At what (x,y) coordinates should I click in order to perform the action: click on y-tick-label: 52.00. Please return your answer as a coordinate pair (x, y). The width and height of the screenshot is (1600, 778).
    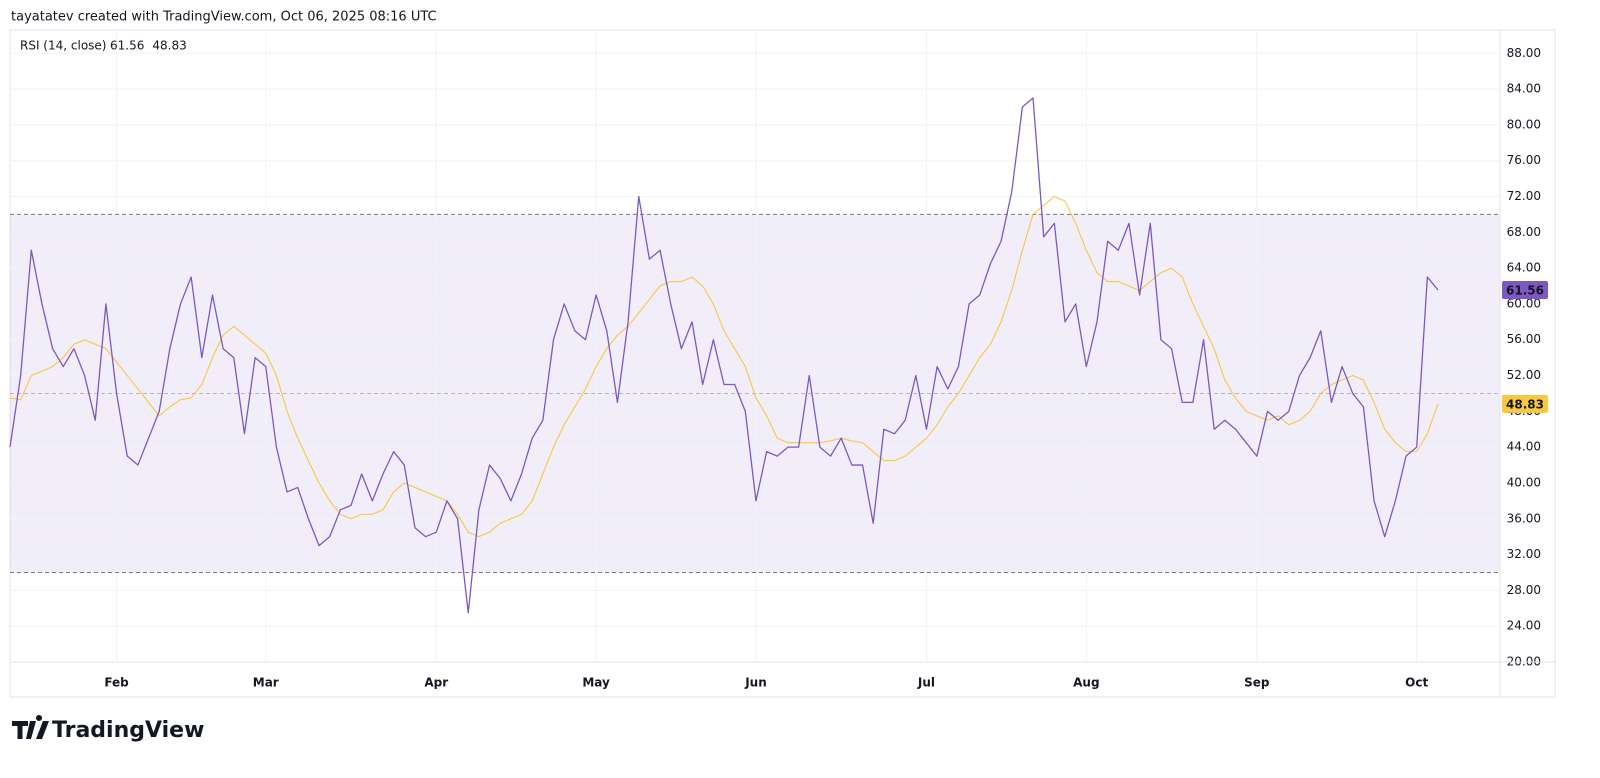
    Looking at the image, I should click on (1524, 375).